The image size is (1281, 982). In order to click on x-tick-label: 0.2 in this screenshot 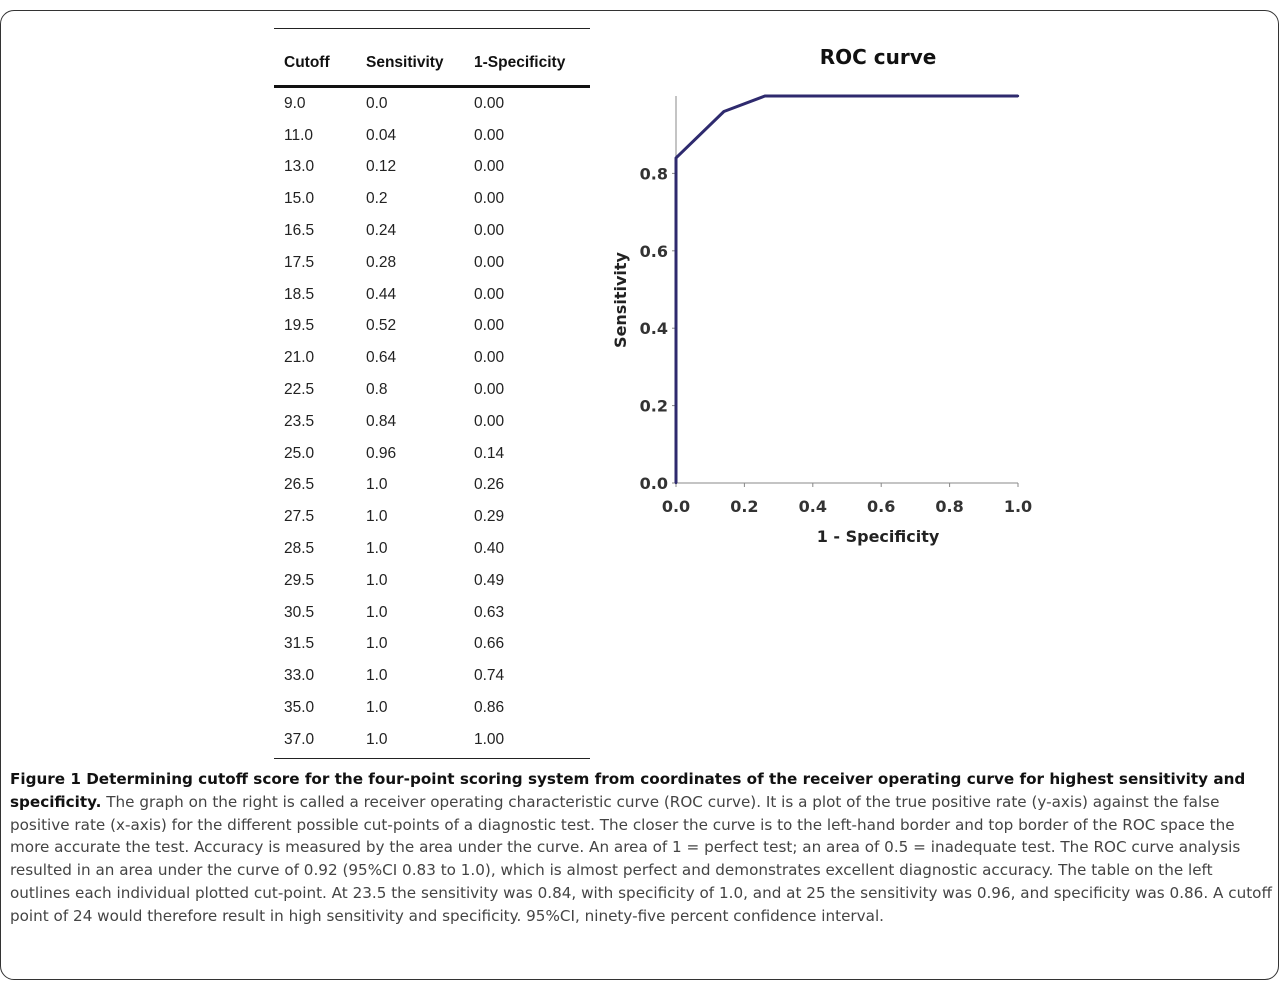, I will do `click(744, 506)`.